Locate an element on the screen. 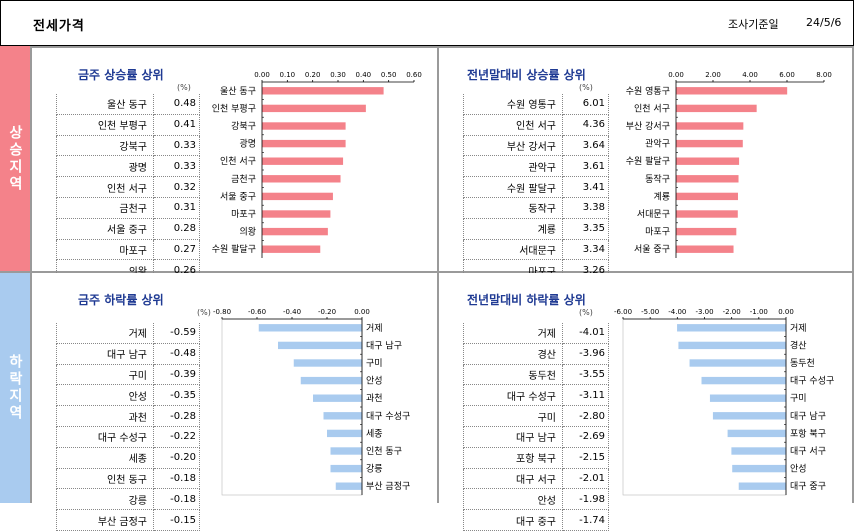 The width and height of the screenshot is (854, 531). chart1-unit: (%) is located at coordinates (586, 87).